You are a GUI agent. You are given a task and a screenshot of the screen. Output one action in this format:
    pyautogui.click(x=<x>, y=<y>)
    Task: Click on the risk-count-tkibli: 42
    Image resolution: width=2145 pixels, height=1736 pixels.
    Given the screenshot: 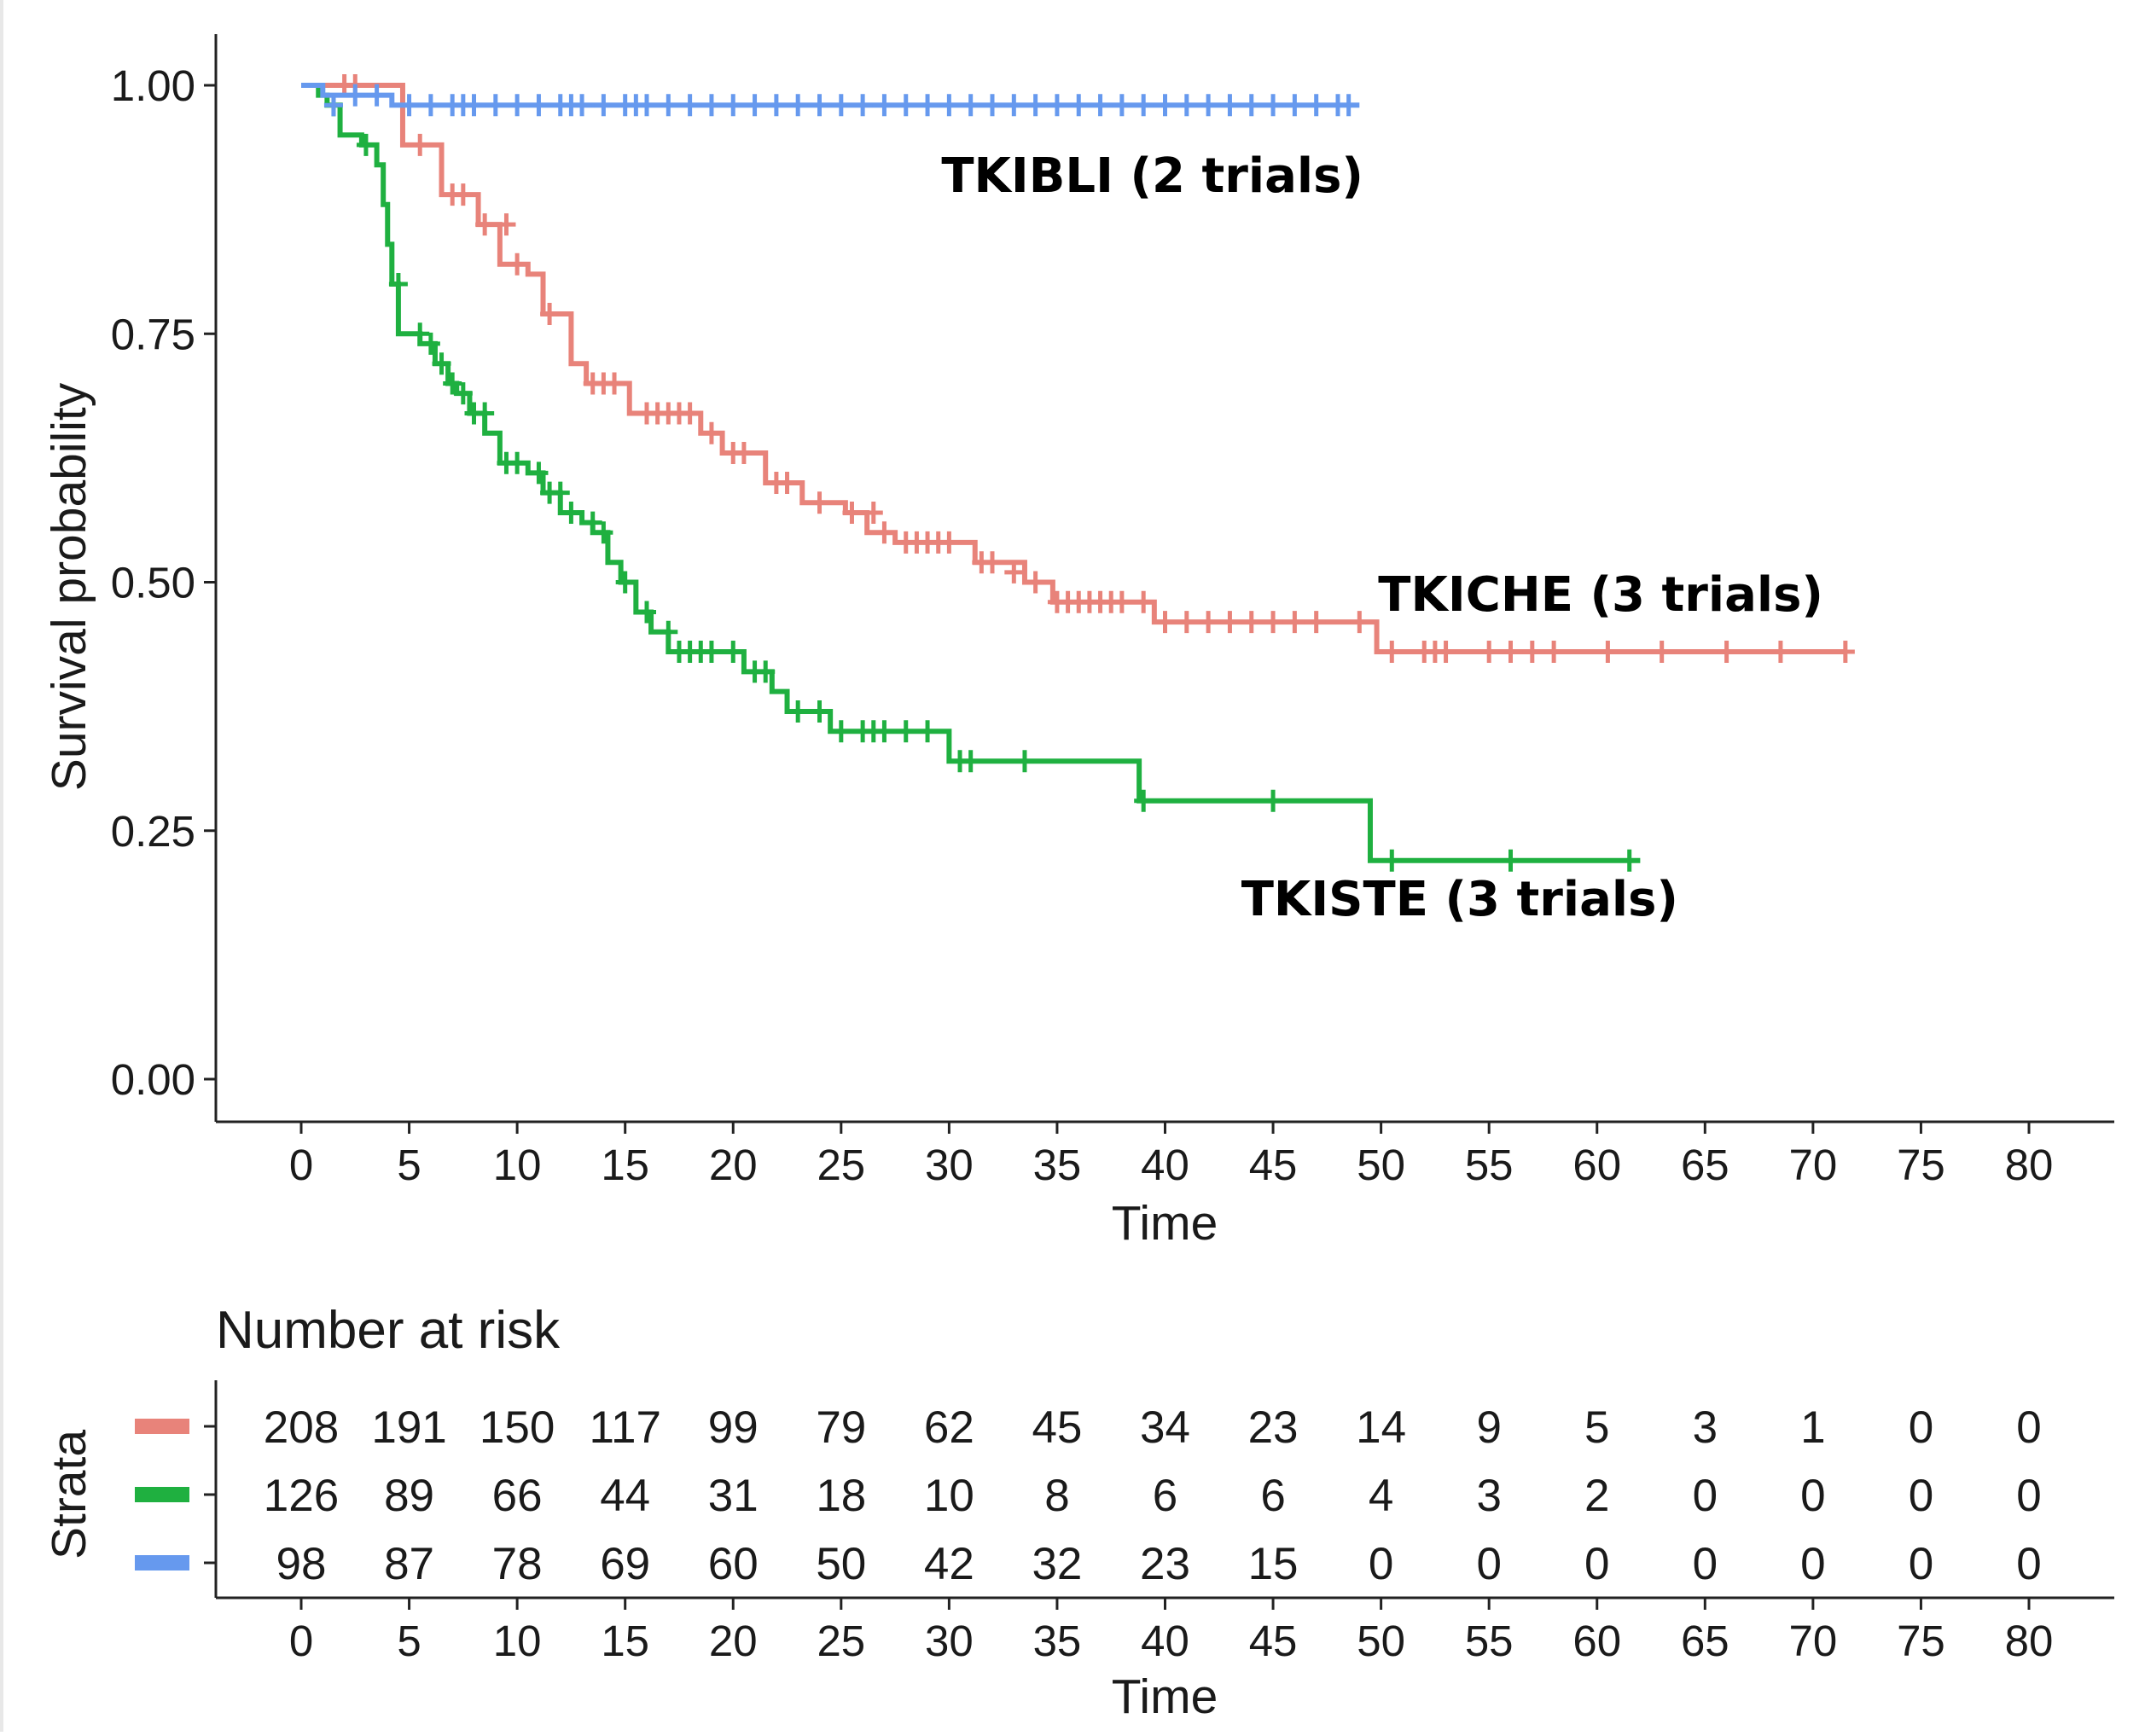 What is the action you would take?
    pyautogui.click(x=949, y=1564)
    